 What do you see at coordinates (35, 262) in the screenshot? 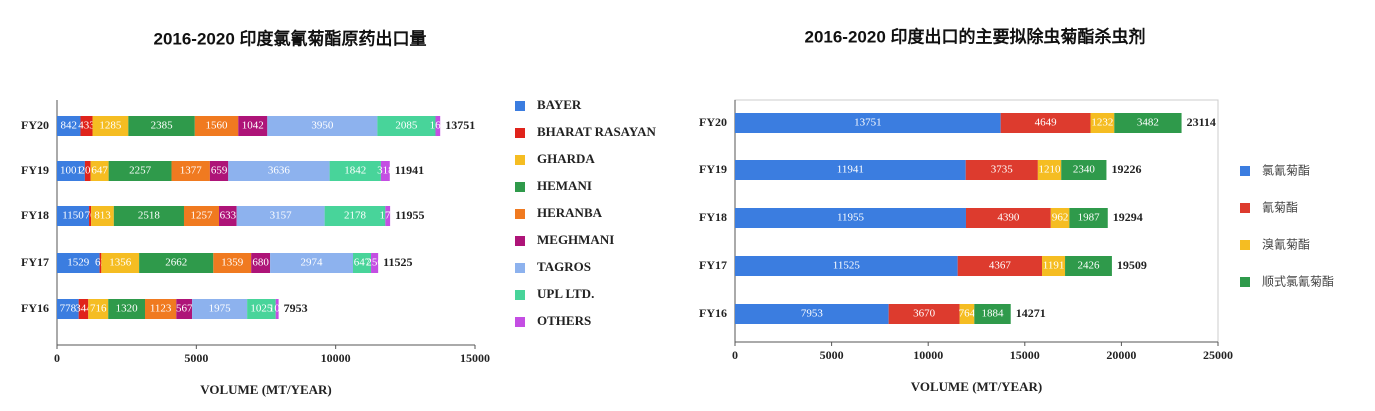
I see `y-tick-label: FY17` at bounding box center [35, 262].